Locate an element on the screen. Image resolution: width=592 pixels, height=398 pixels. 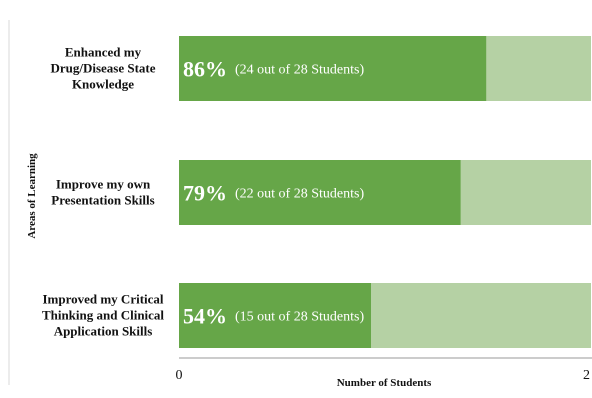
category-label-line: Thinking and Clinical is located at coordinates (103, 315).